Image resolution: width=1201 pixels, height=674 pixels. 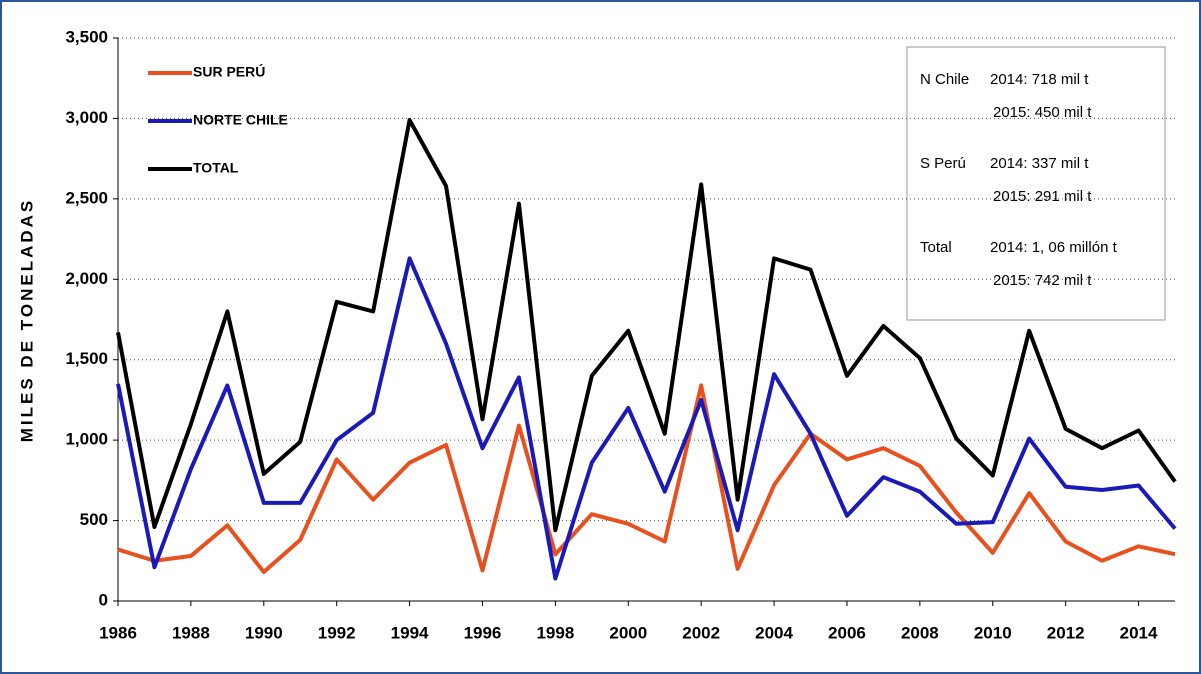 What do you see at coordinates (86, 278) in the screenshot?
I see `y-tick-label: 2,000` at bounding box center [86, 278].